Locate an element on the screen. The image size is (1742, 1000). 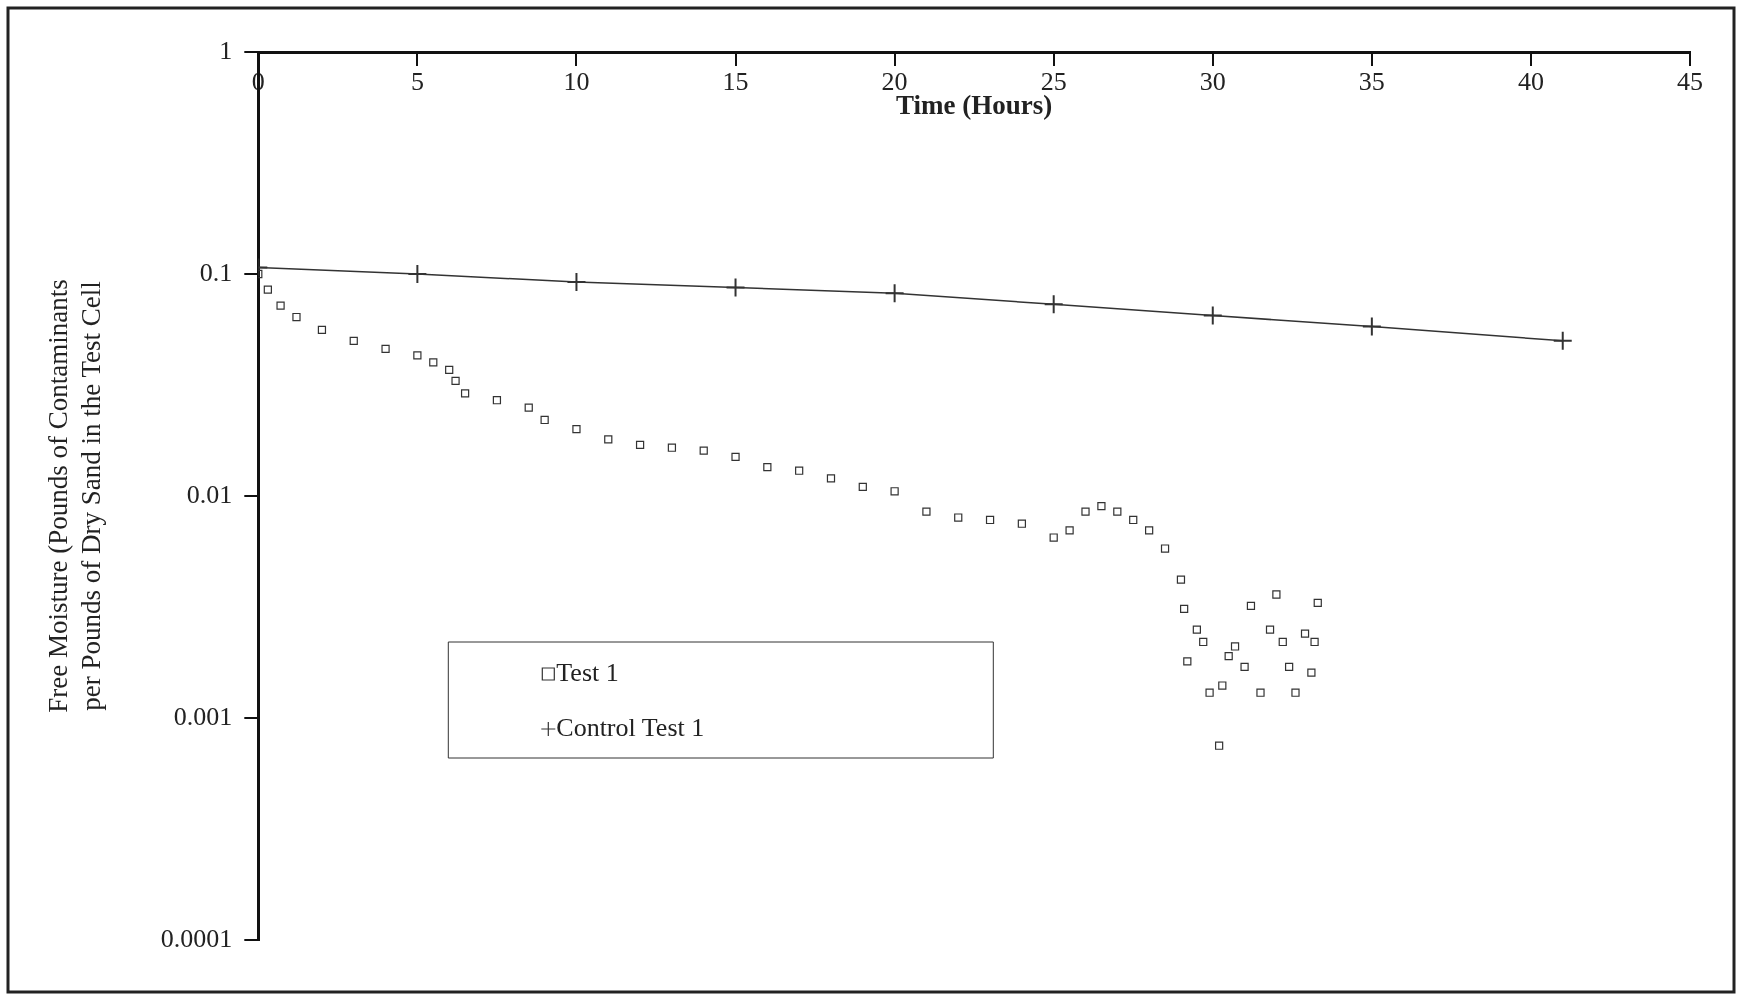
x-tick-label: 40 is located at coordinates (1530, 82).